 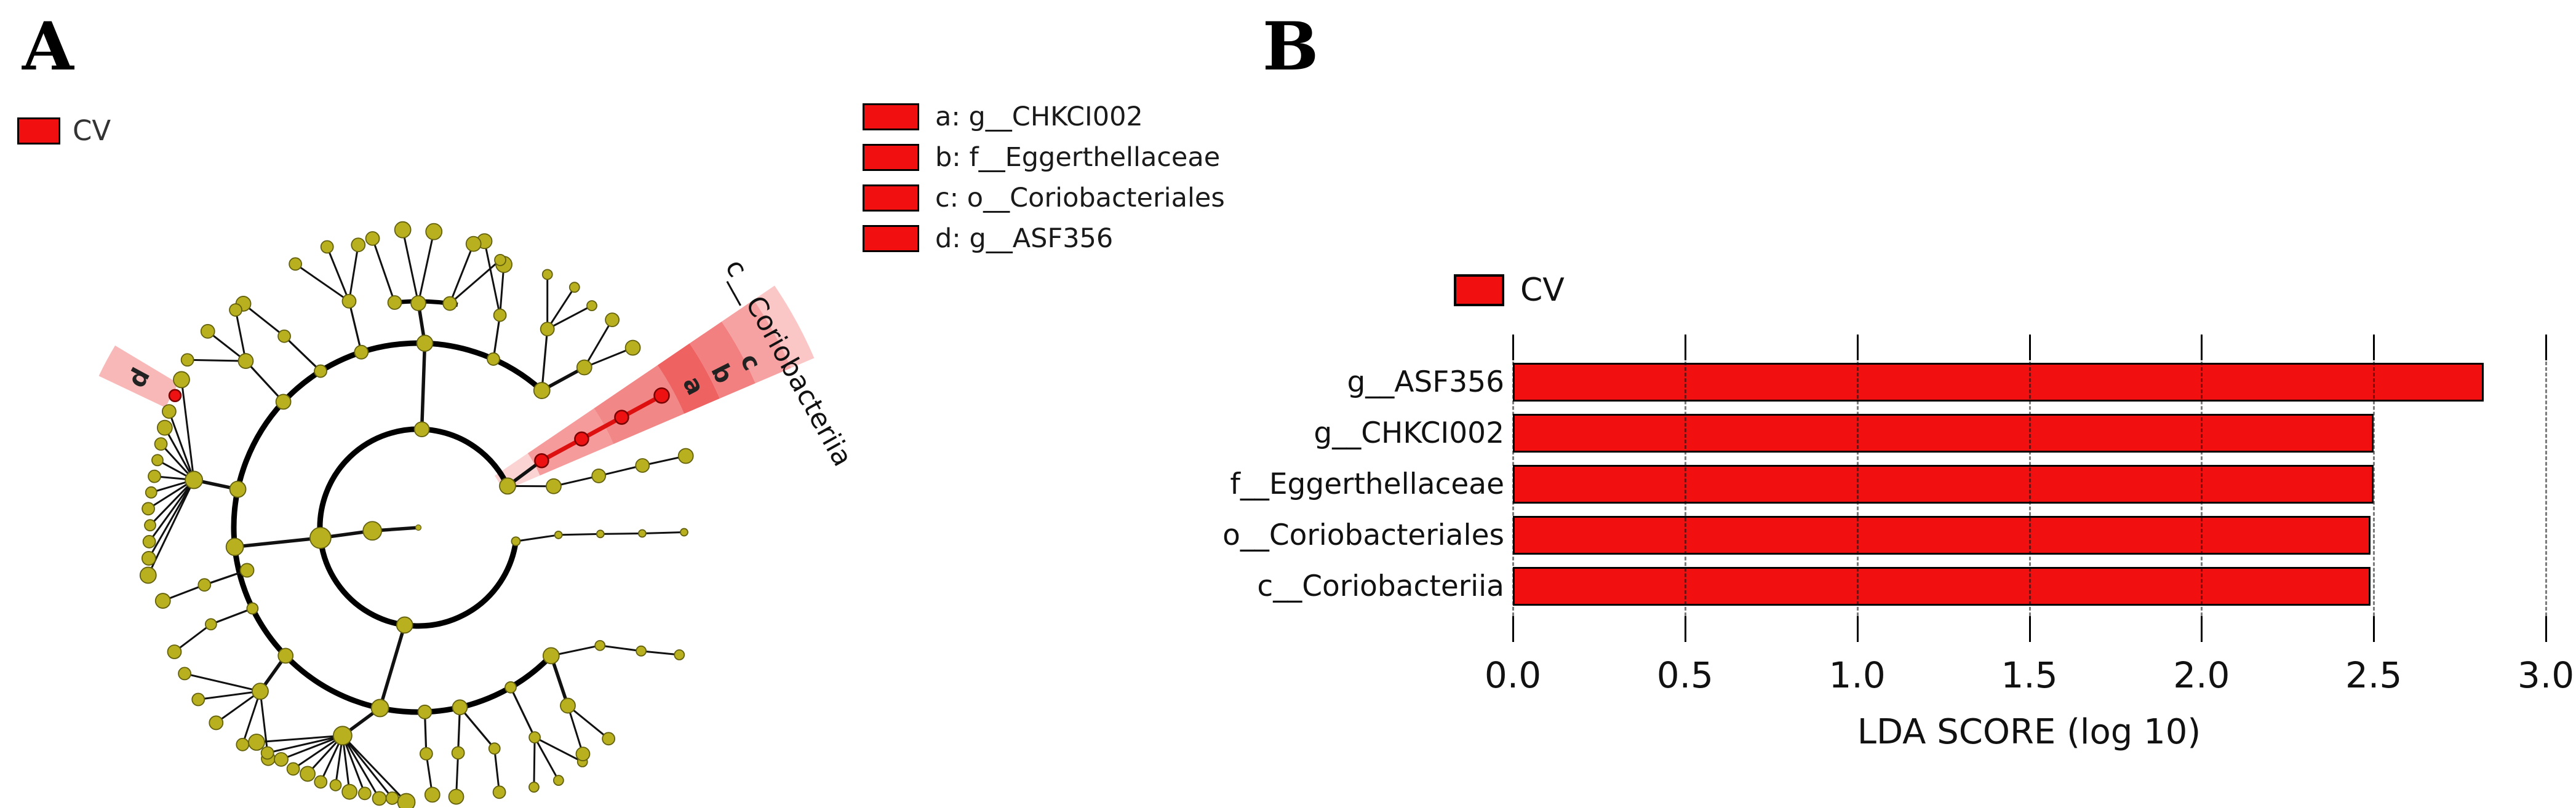 I want to click on taxa-legend-item-d: d: g__ASF356, so click(x=989, y=238).